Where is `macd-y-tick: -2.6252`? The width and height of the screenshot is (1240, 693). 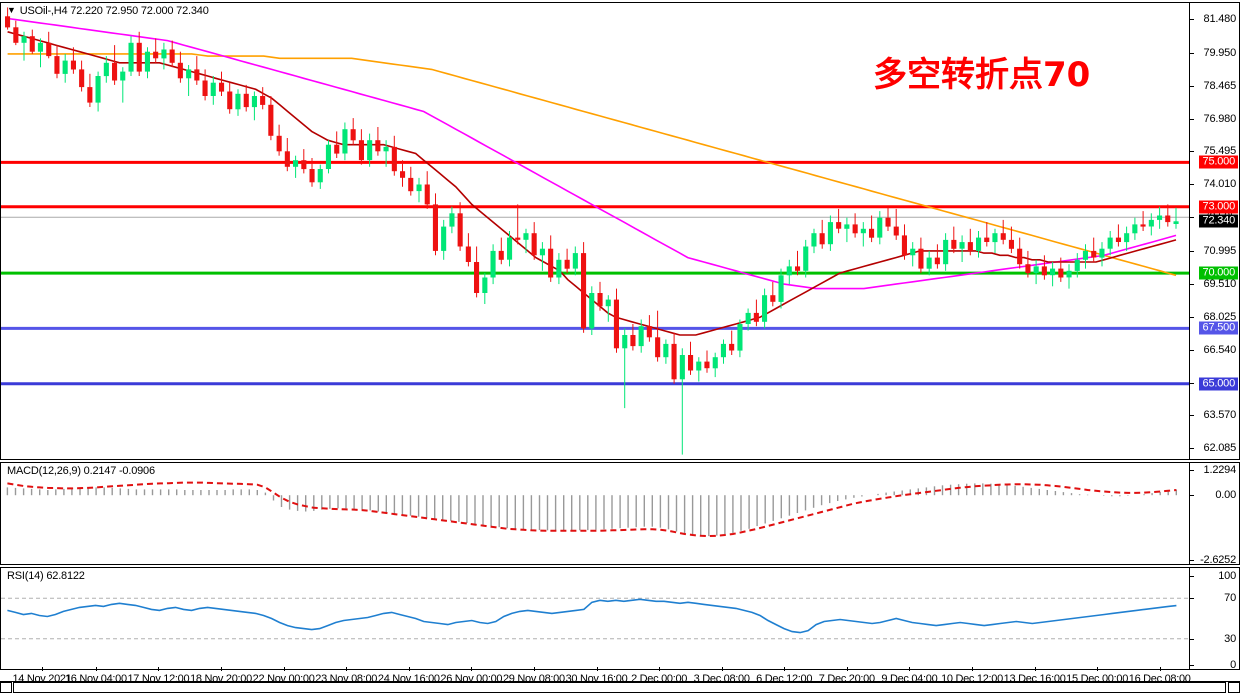
macd-y-tick: -2.6252 is located at coordinates (1218, 559).